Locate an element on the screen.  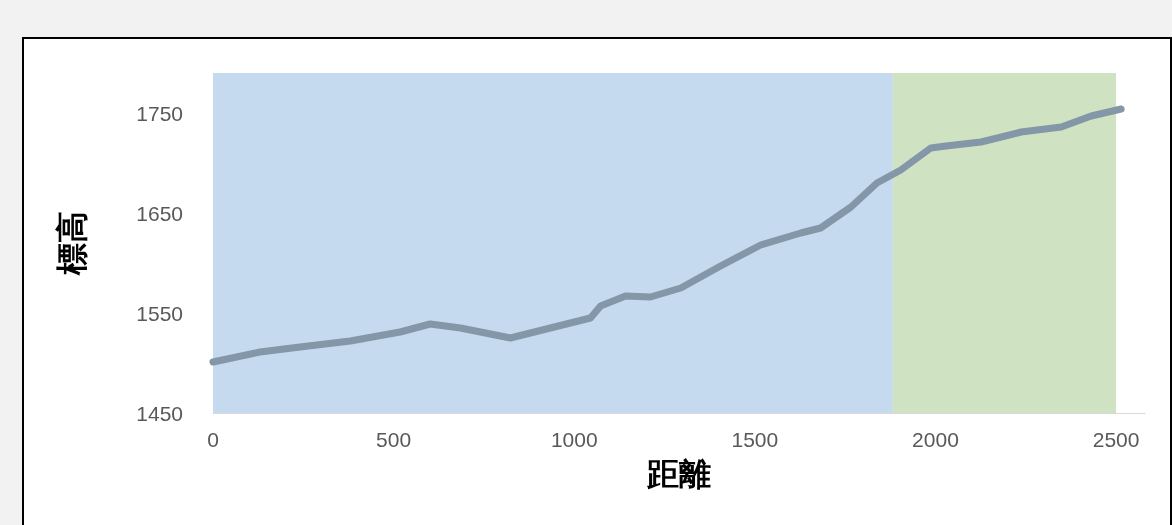
x-tick-label: 500 is located at coordinates (394, 439).